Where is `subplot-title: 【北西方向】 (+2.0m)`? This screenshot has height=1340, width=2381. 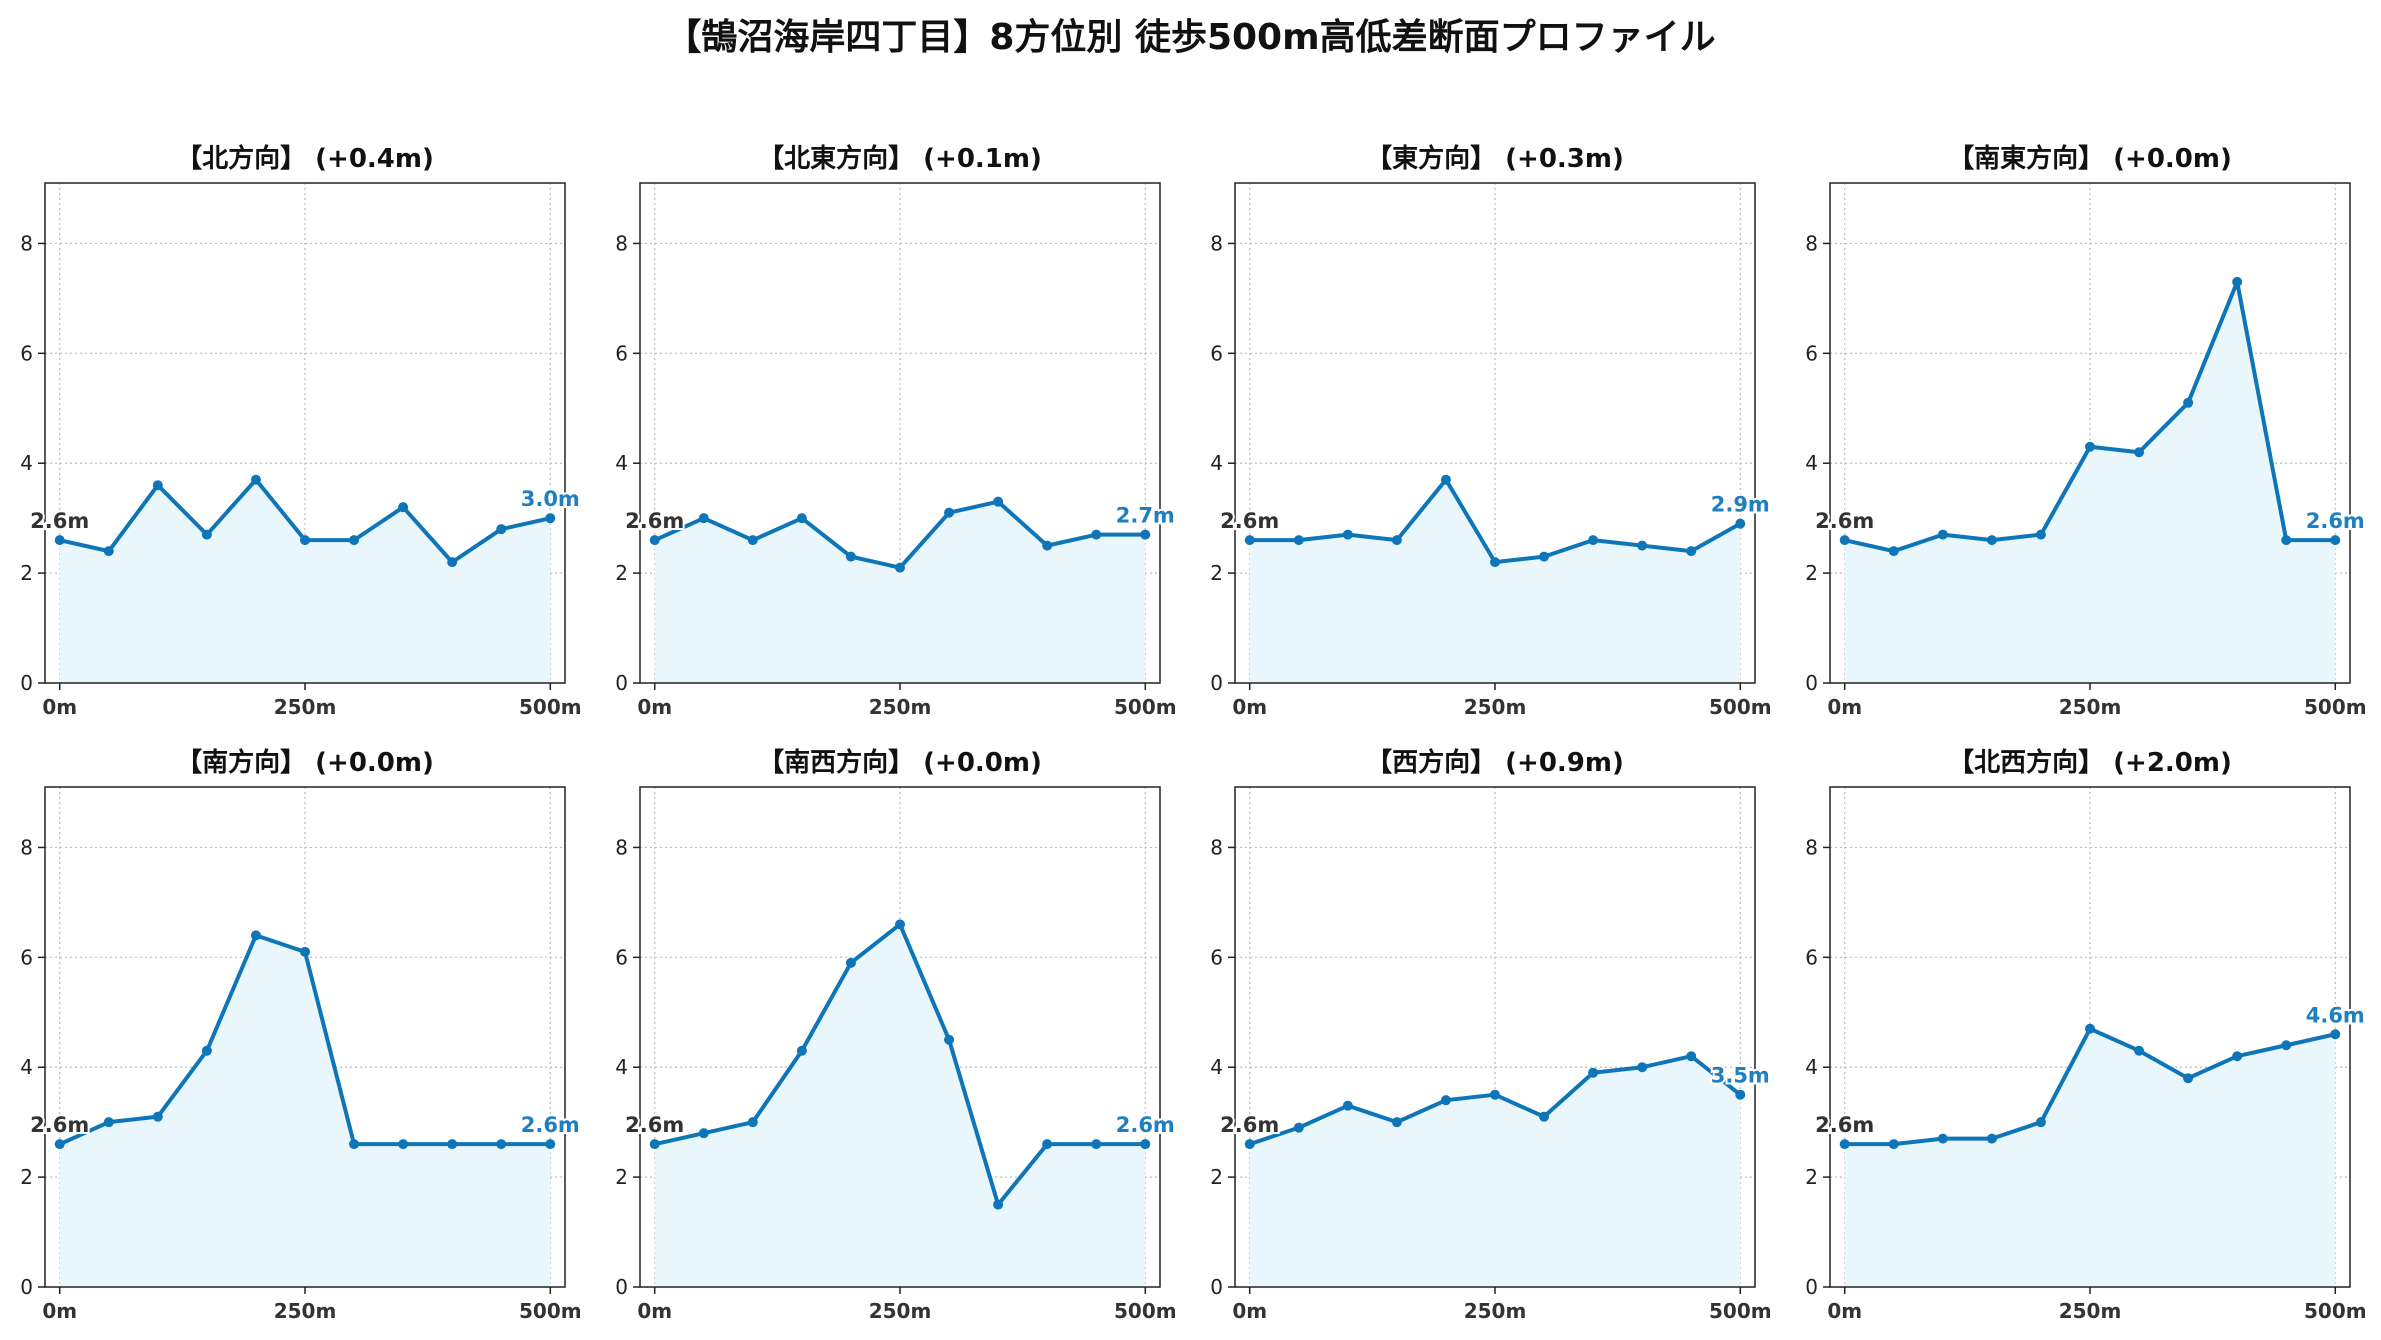 subplot-title: 【北西方向】 (+2.0m) is located at coordinates (2090, 762).